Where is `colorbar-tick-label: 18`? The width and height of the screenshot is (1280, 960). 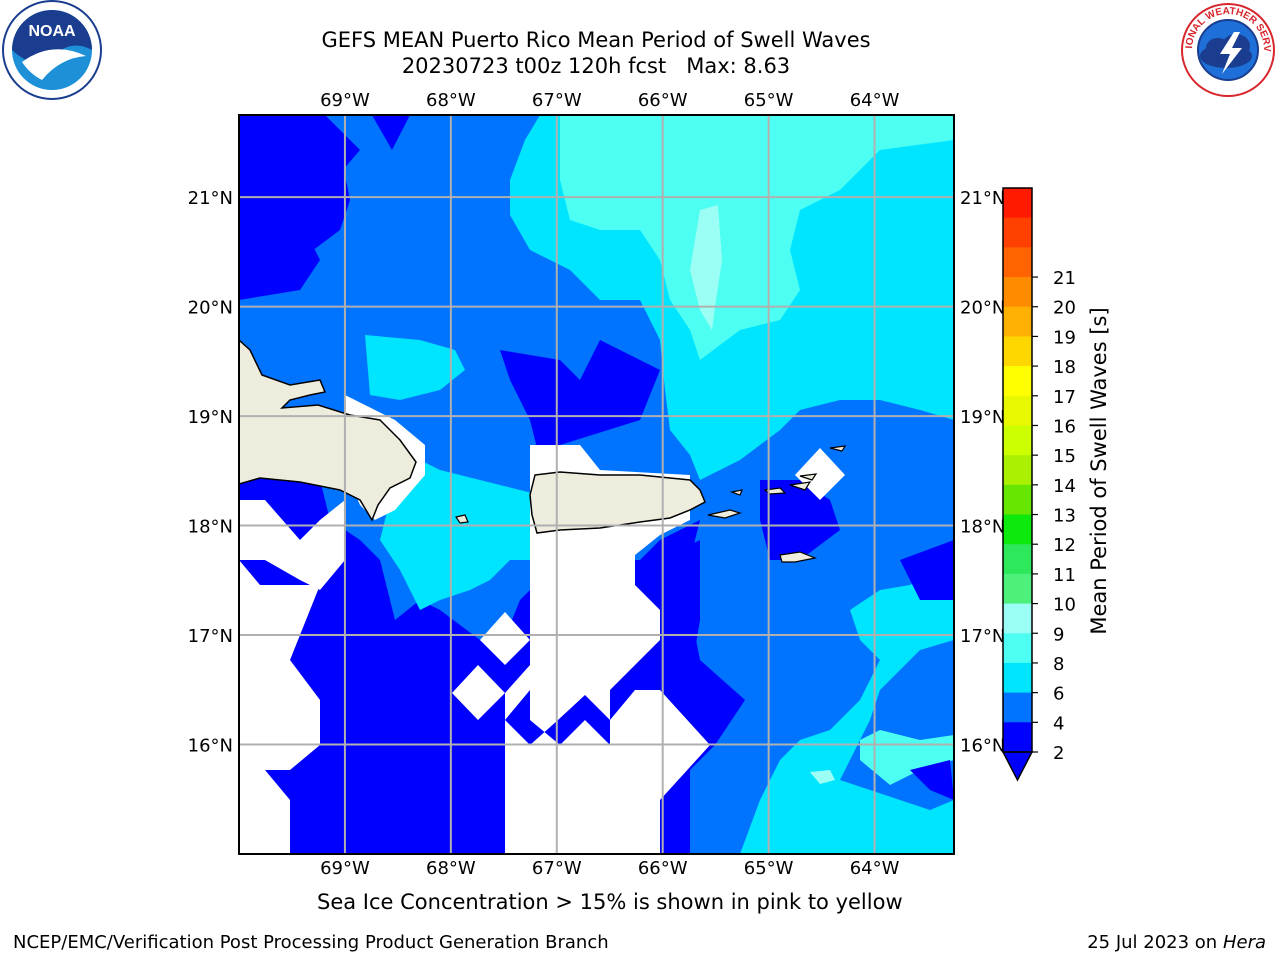 colorbar-tick-label: 18 is located at coordinates (1064, 367).